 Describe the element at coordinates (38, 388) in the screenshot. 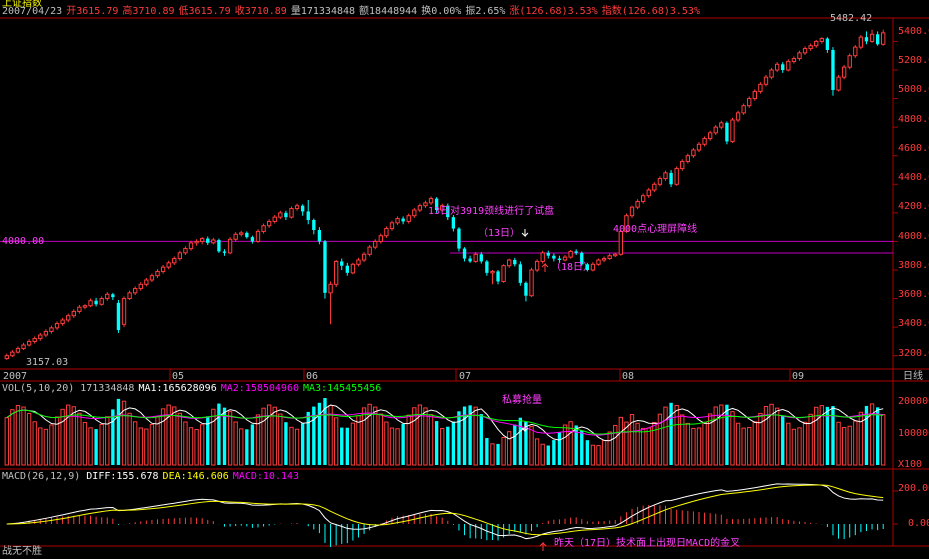

I see `volume-title: VOL(5,10,20)` at that location.